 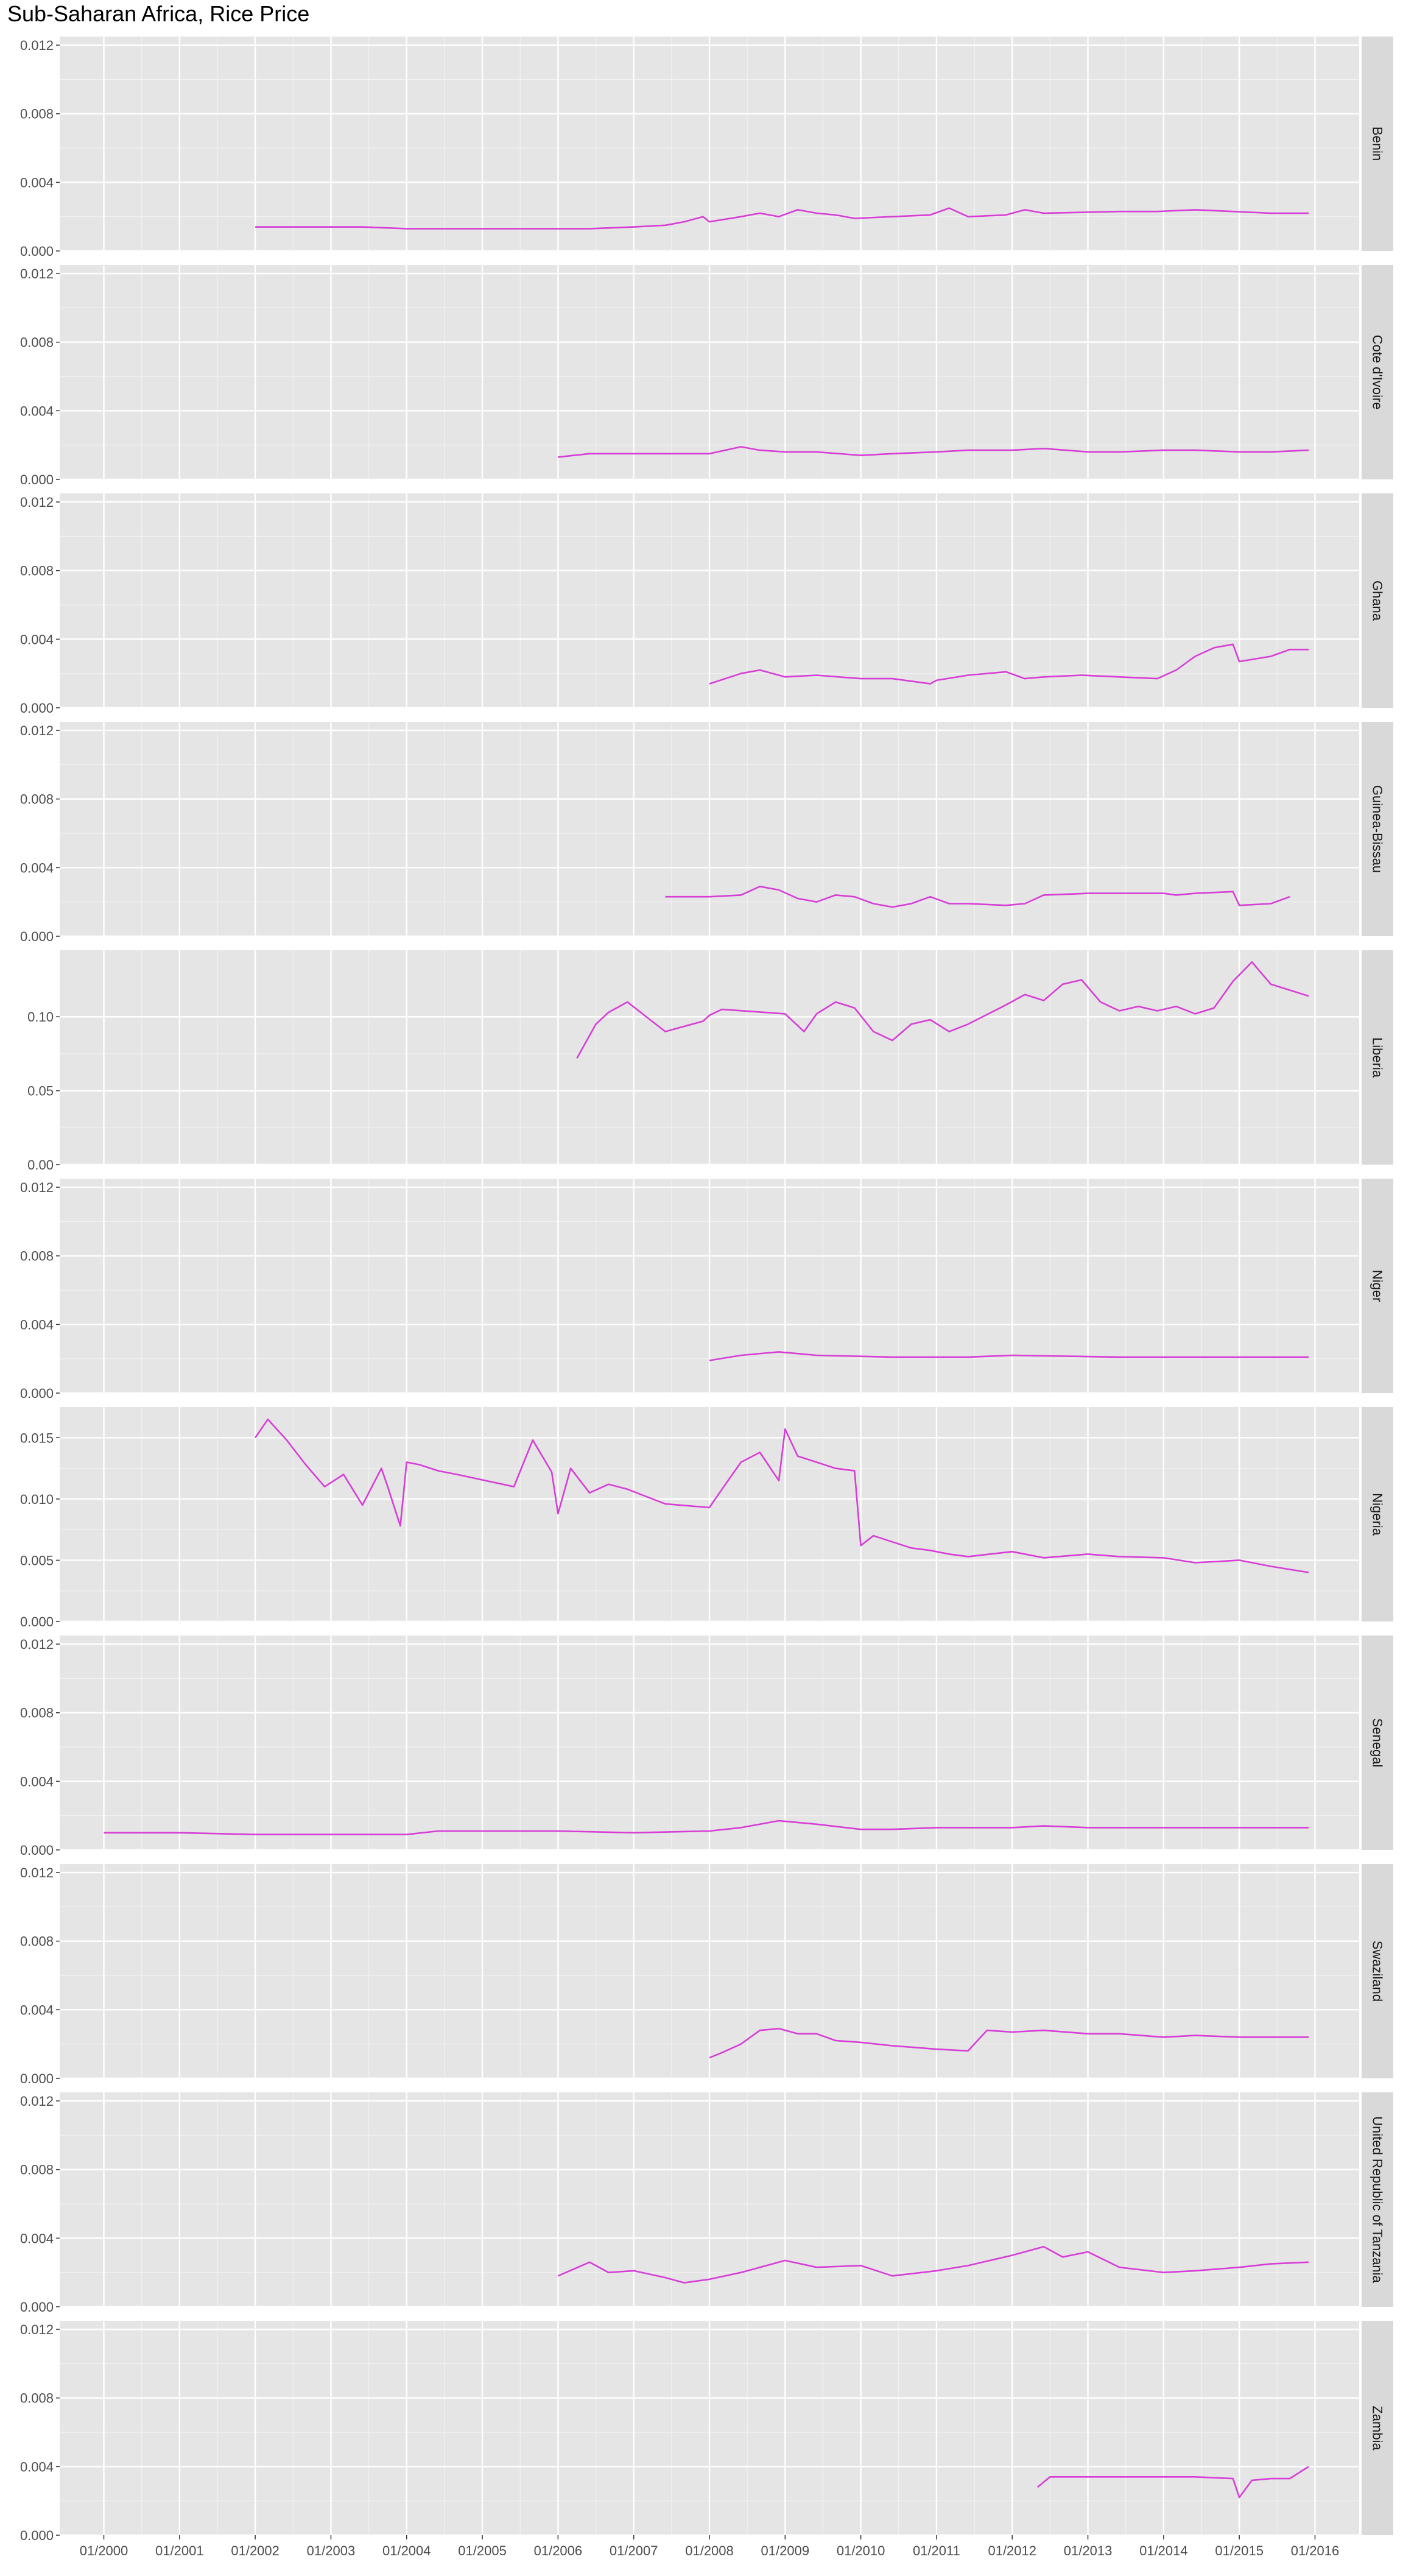 What do you see at coordinates (1239, 2550) in the screenshot?
I see `x-tick-label: 01/2015` at bounding box center [1239, 2550].